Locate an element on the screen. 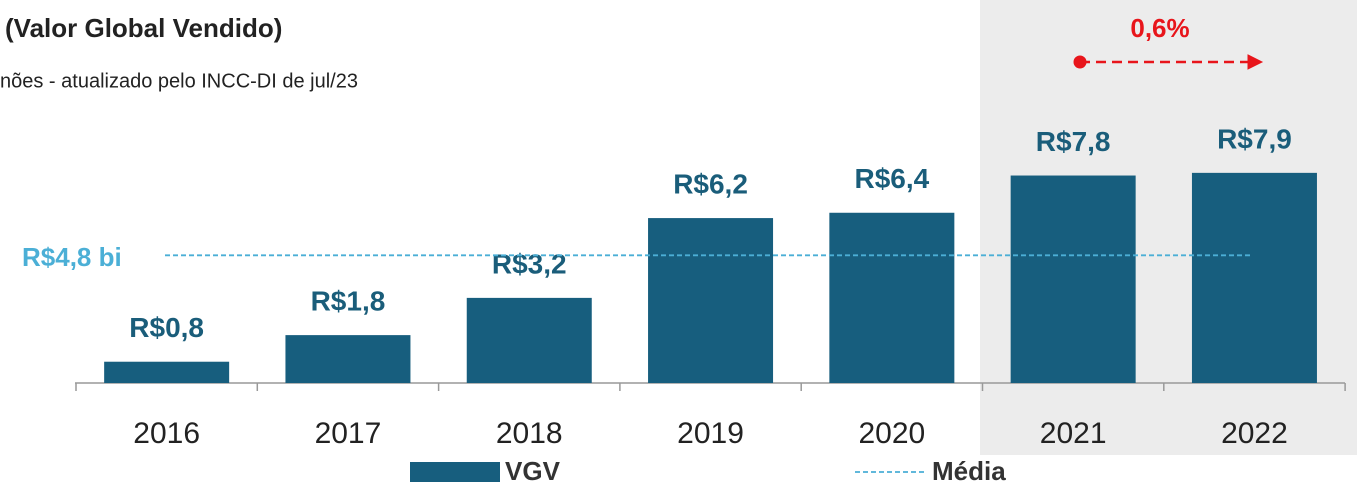  value-label: R$7,8 is located at coordinates (1073, 141).